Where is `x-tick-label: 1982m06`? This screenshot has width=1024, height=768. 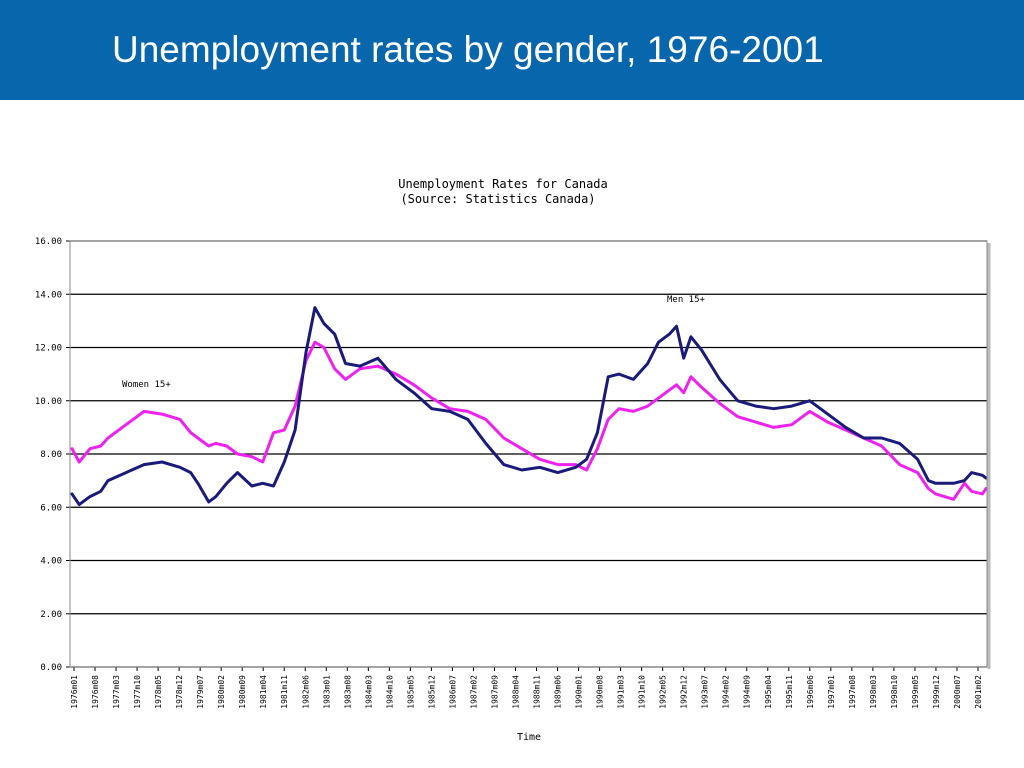
x-tick-label: 1982m06 is located at coordinates (305, 692).